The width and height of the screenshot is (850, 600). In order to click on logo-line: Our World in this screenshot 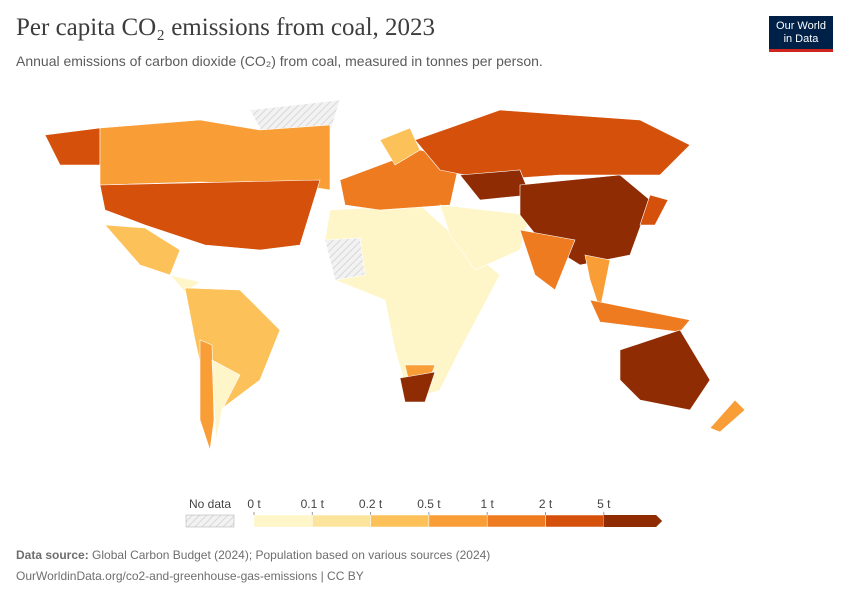, I will do `click(801, 26)`.